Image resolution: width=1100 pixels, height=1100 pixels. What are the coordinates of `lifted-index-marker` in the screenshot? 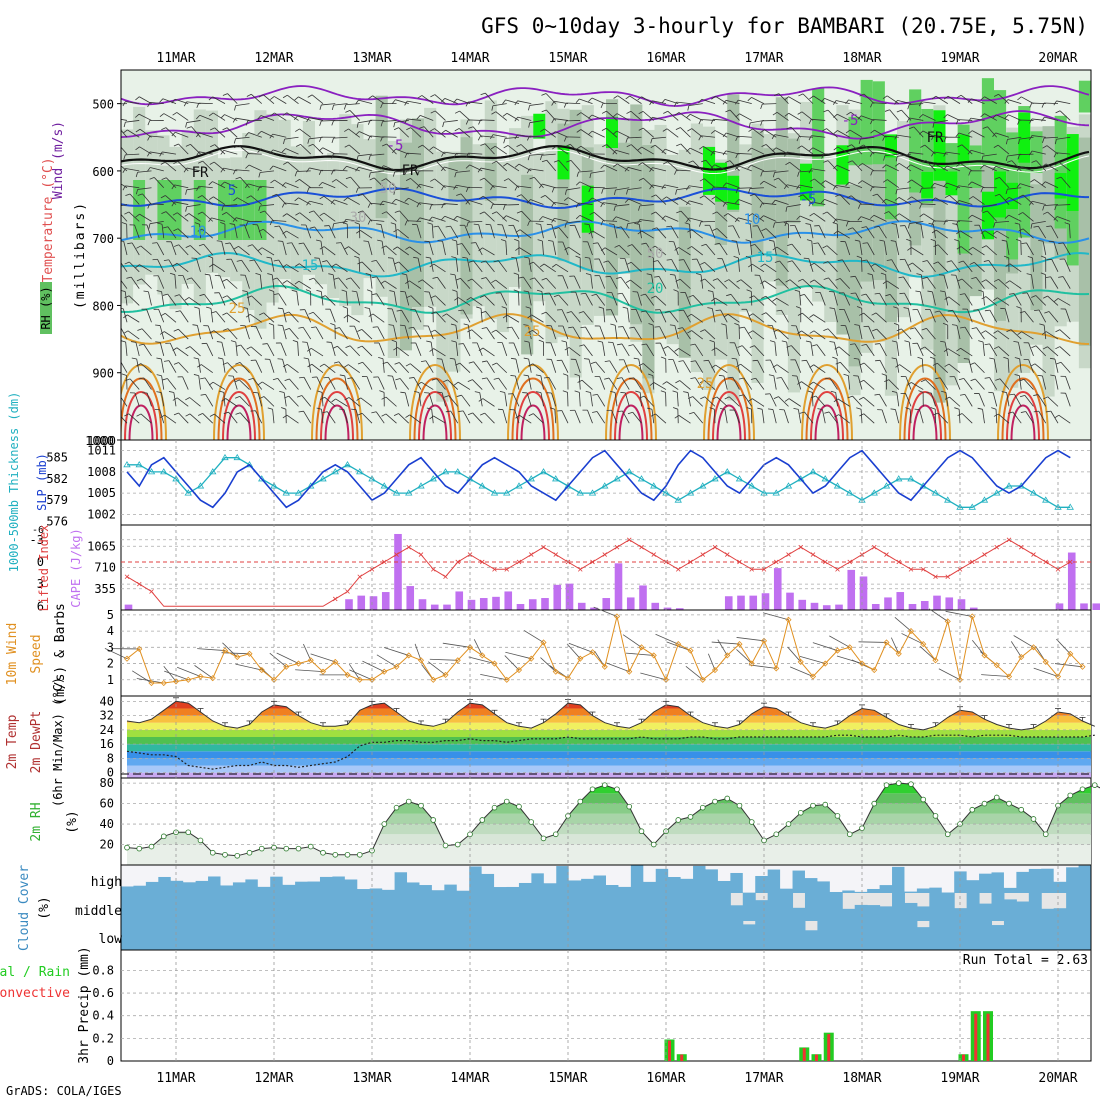 It's located at (715, 547).